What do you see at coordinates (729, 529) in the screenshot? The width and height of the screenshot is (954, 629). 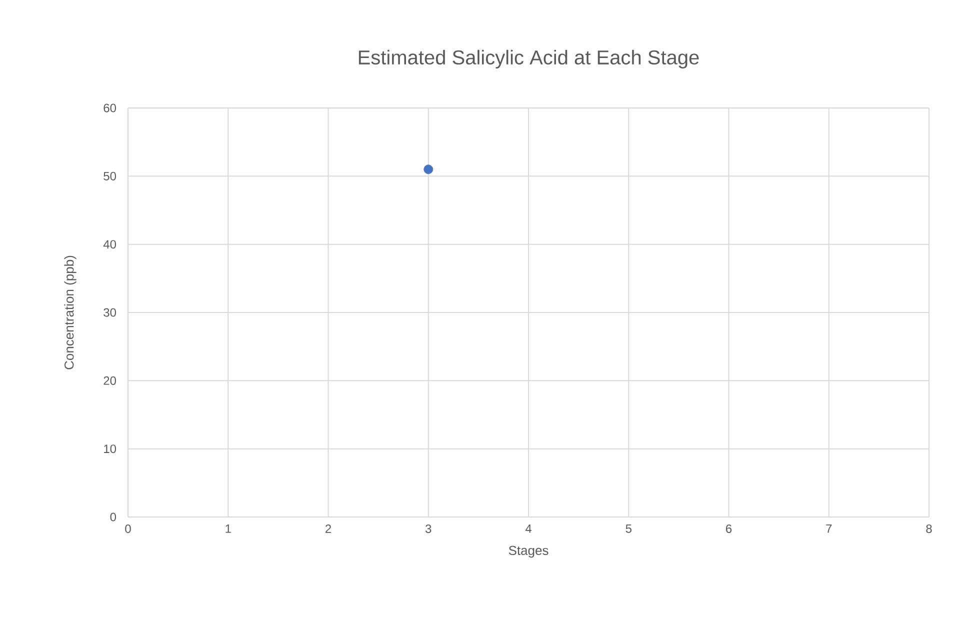 I see `x-tick-label: 6` at bounding box center [729, 529].